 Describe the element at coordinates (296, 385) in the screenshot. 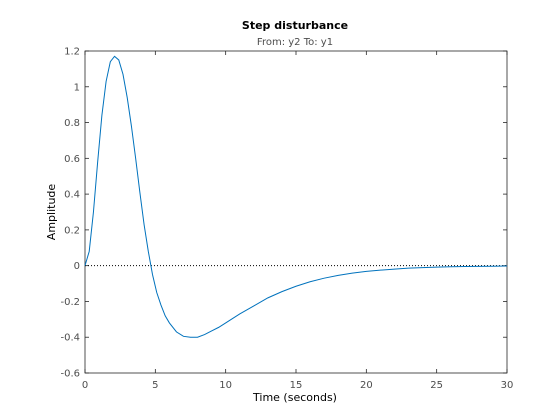

I see `x-tick-label: 15` at that location.